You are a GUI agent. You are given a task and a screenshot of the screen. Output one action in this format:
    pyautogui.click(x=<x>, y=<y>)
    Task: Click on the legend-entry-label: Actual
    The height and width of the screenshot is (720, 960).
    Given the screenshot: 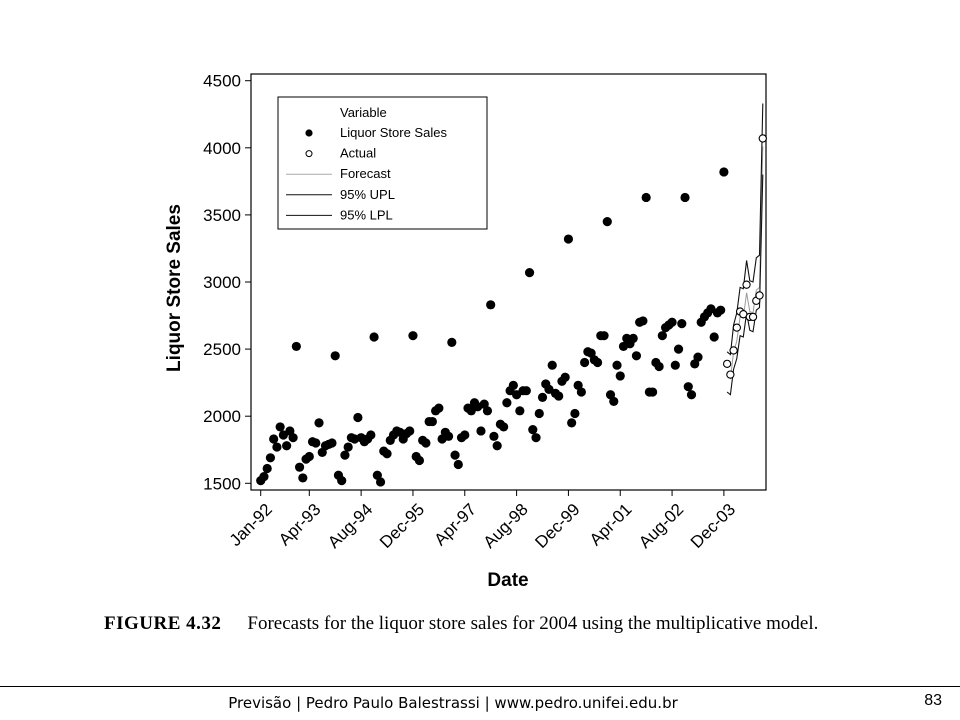 What is the action you would take?
    pyautogui.click(x=358, y=153)
    